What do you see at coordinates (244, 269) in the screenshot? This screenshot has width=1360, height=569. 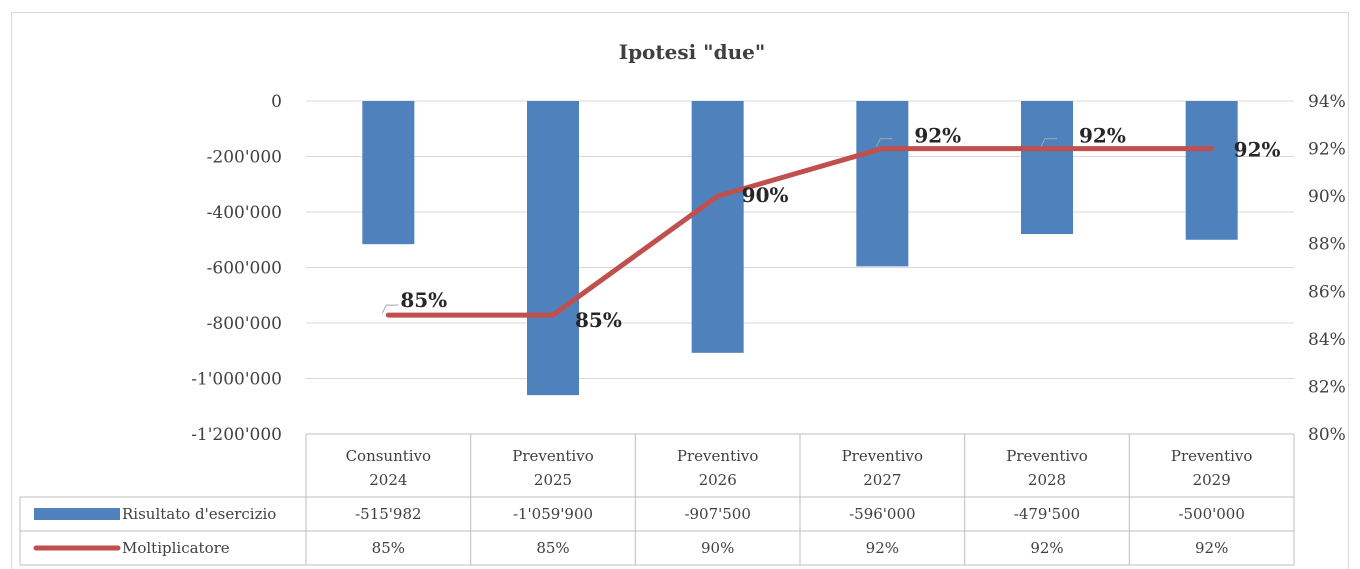 I see `left-tick-label: -600'000` at bounding box center [244, 269].